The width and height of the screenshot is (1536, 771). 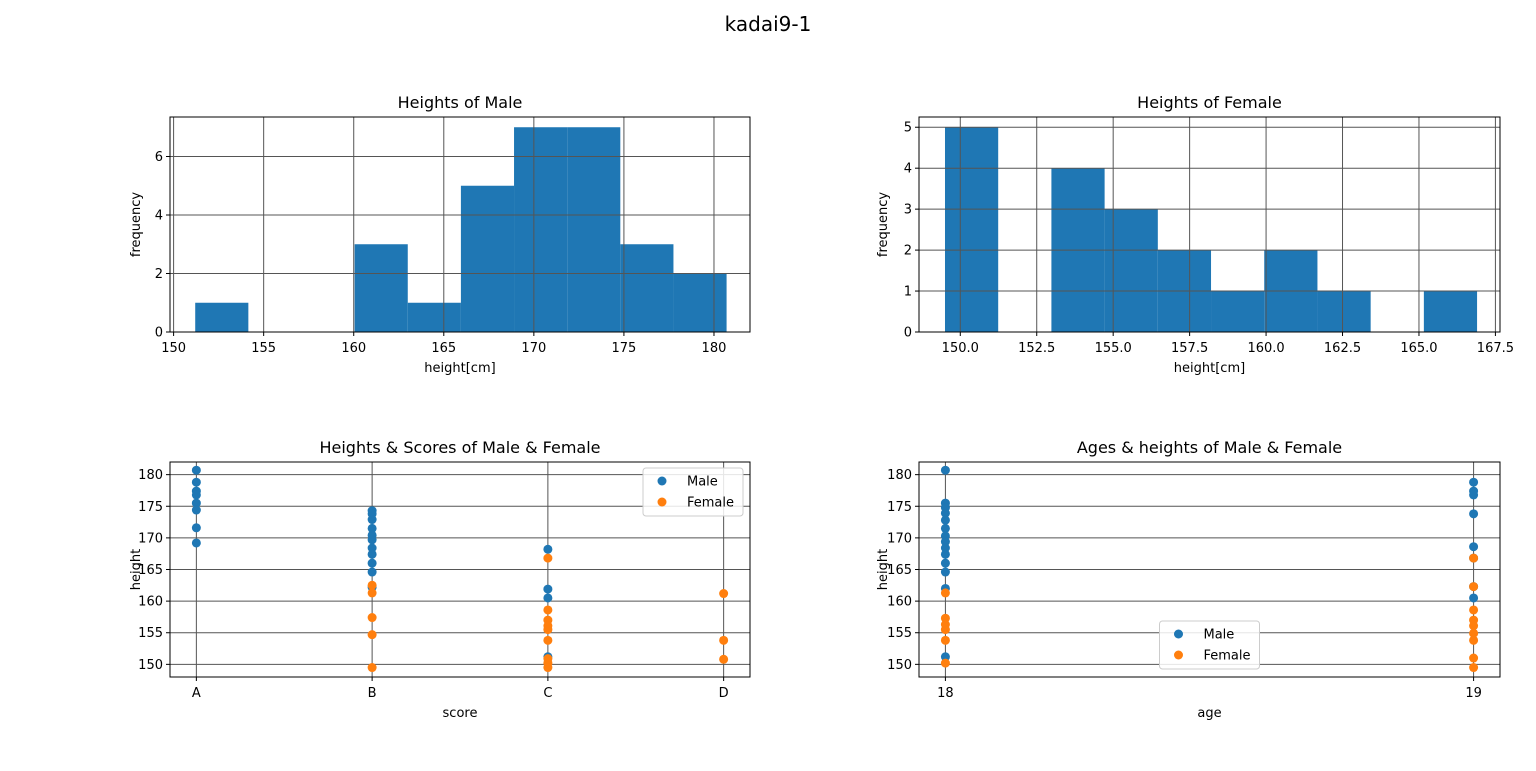 What do you see at coordinates (710, 503) in the screenshot?
I see `legend-label: Female` at bounding box center [710, 503].